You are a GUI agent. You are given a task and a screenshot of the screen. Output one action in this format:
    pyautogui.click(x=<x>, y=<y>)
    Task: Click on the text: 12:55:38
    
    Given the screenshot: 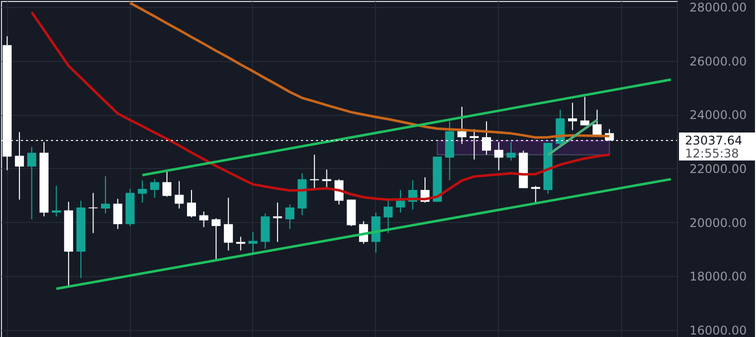 What is the action you would take?
    pyautogui.click(x=712, y=153)
    